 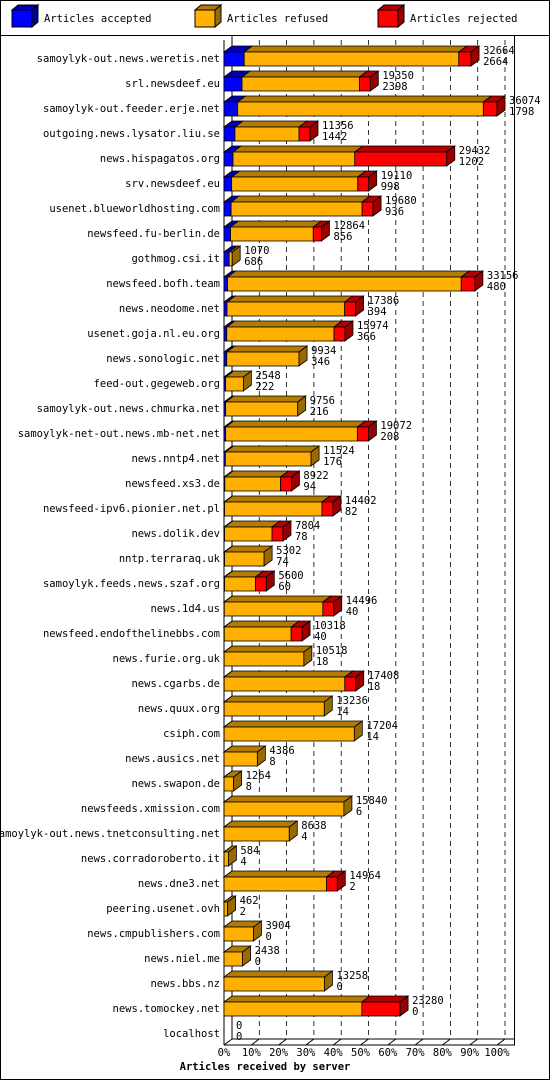 What do you see at coordinates (319, 412) in the screenshot?
I see `accepted-label: 216` at bounding box center [319, 412].